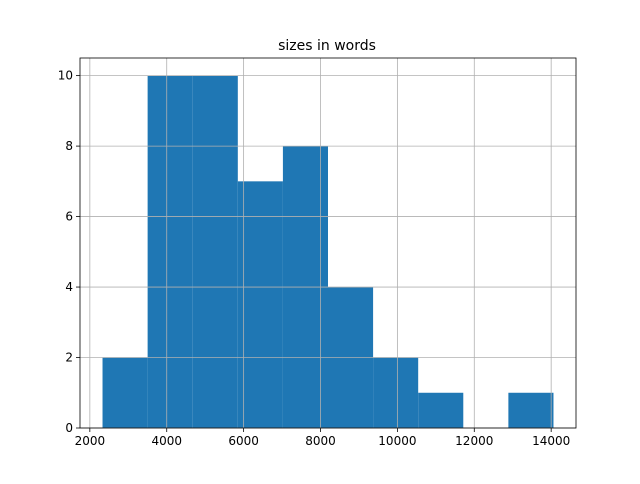  What do you see at coordinates (90, 441) in the screenshot?
I see `x-tick-label: 2000` at bounding box center [90, 441].